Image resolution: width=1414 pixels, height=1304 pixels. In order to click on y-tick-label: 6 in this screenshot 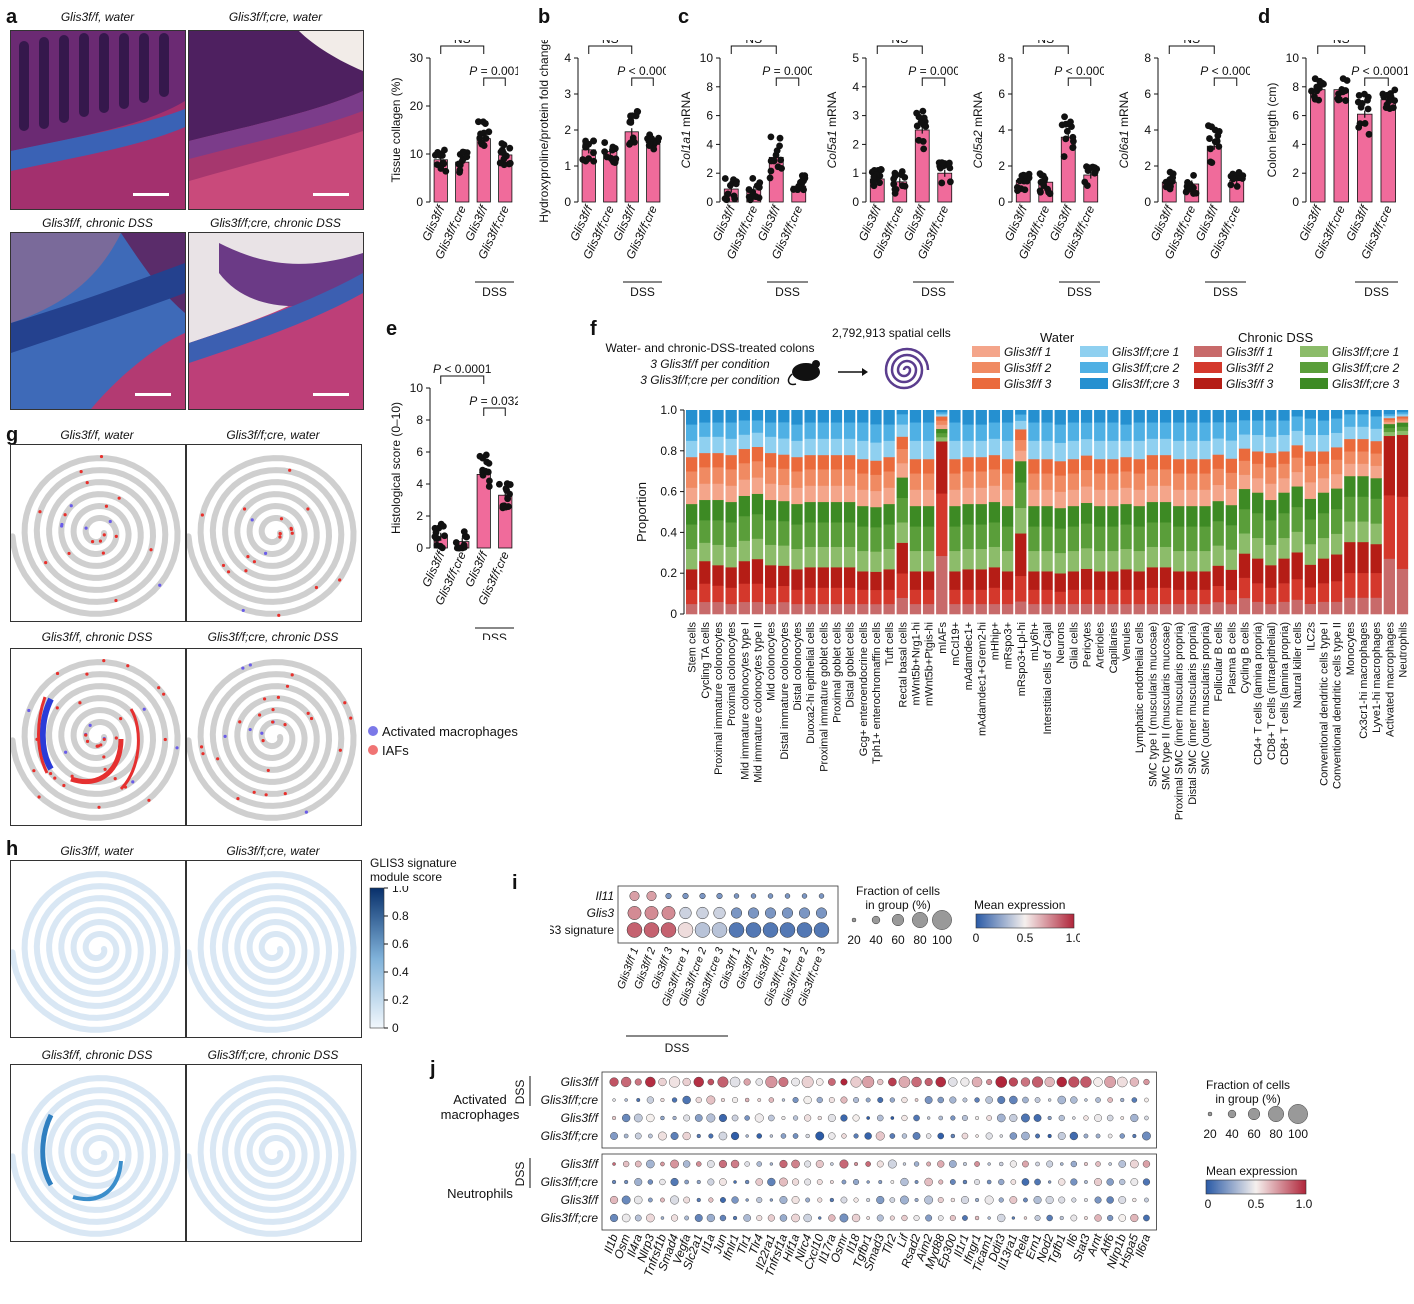, I will do `click(709, 116)`.